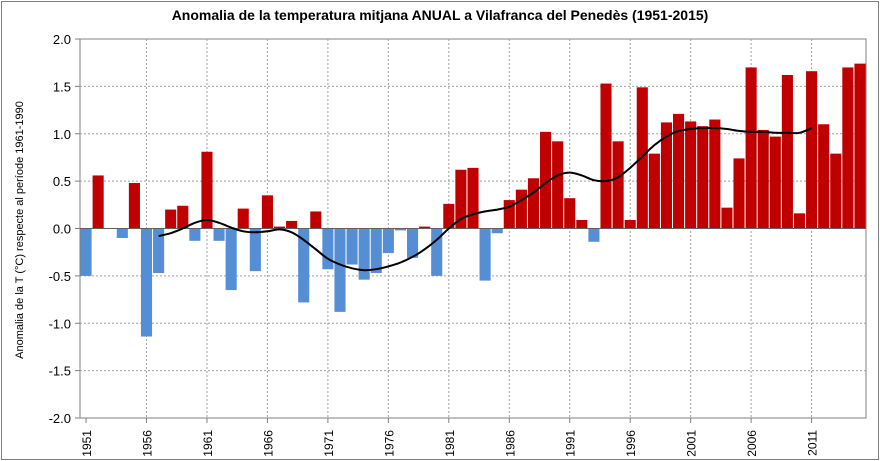  What do you see at coordinates (62, 86) in the screenshot?
I see `y-tick-label: 1.5` at bounding box center [62, 86].